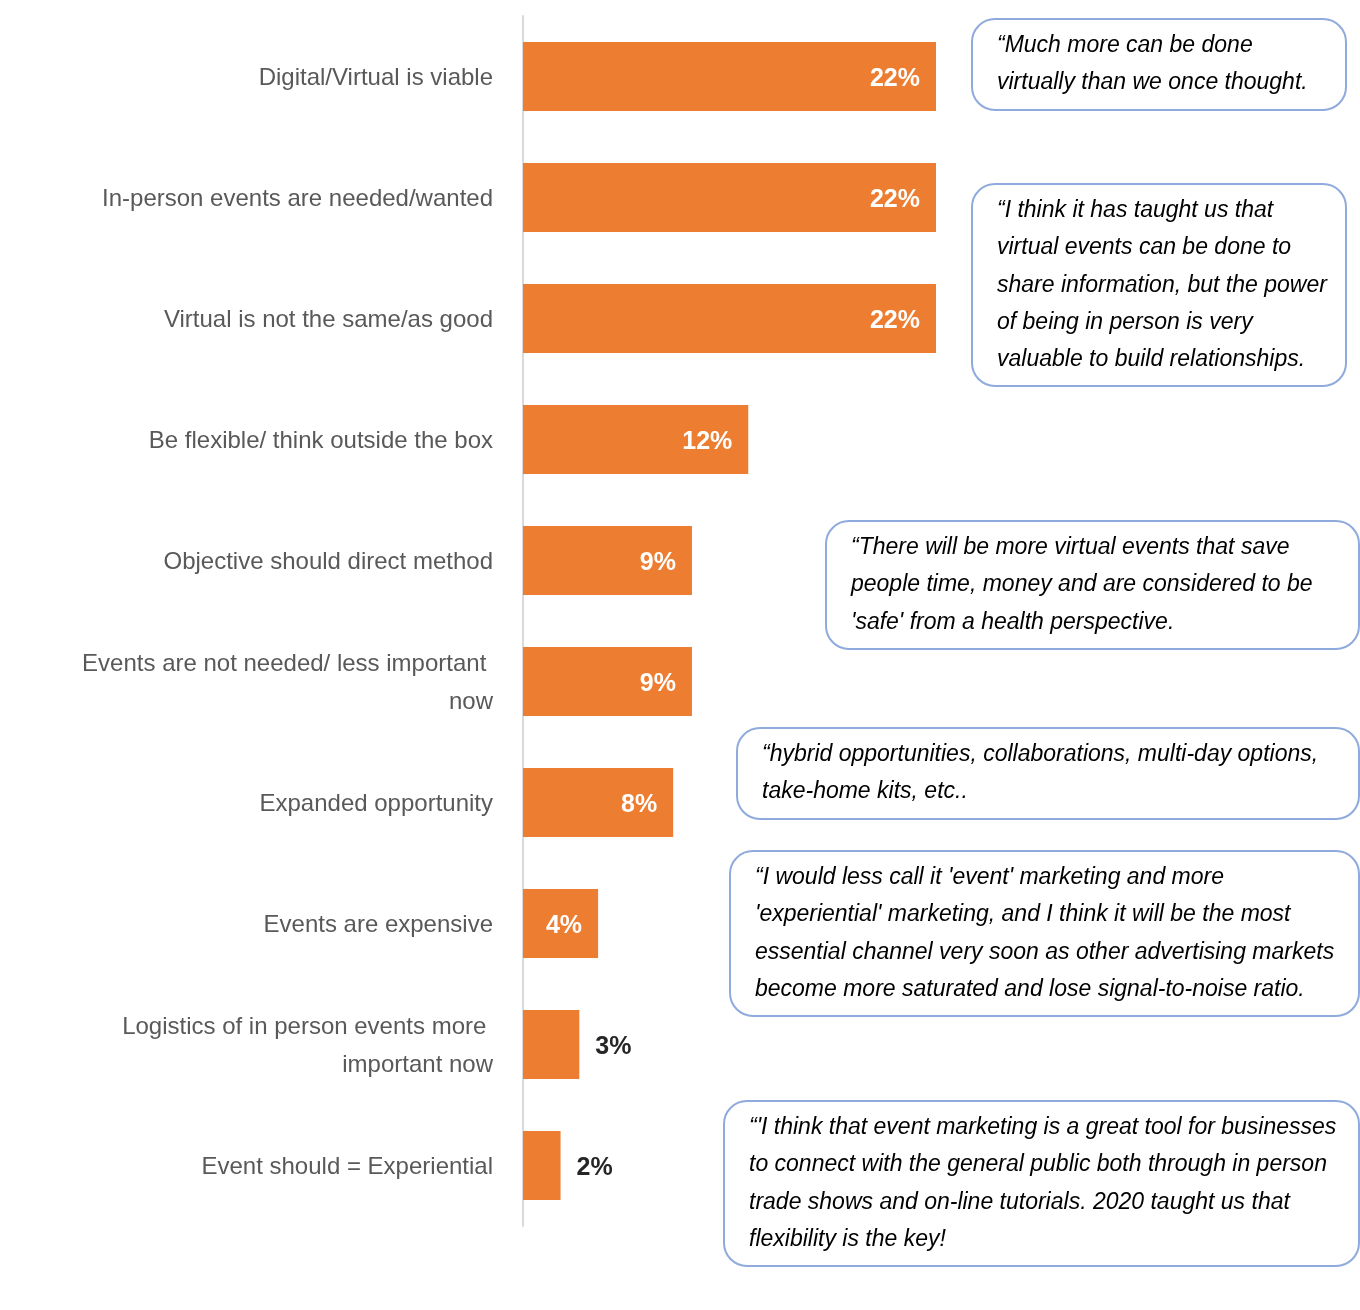  What do you see at coordinates (613, 1044) in the screenshot?
I see `data-label: 3%` at bounding box center [613, 1044].